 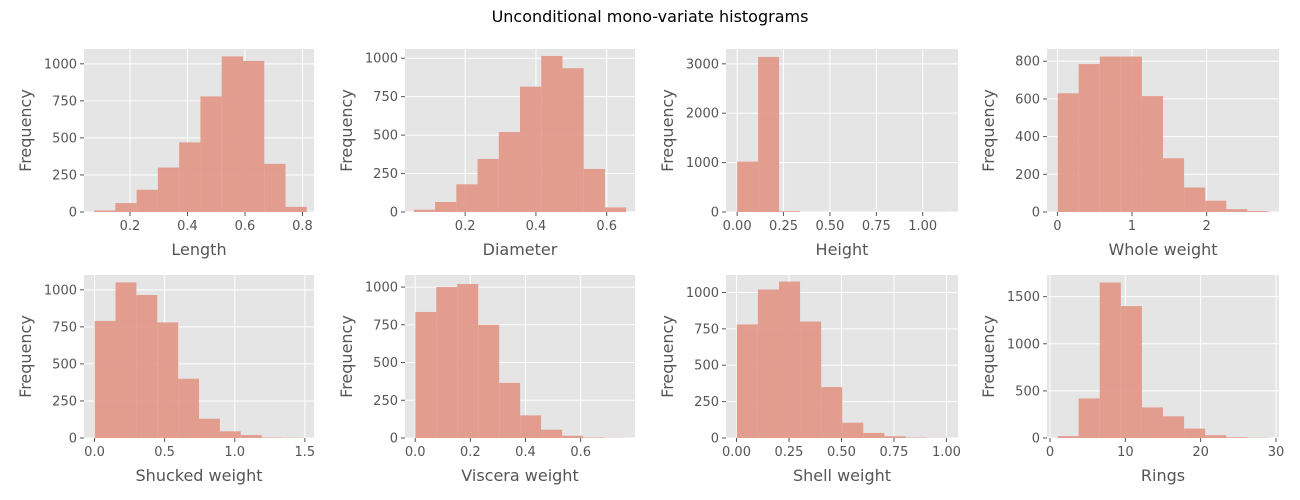 What do you see at coordinates (922, 226) in the screenshot?
I see `x-tick-label: 1.00` at bounding box center [922, 226].